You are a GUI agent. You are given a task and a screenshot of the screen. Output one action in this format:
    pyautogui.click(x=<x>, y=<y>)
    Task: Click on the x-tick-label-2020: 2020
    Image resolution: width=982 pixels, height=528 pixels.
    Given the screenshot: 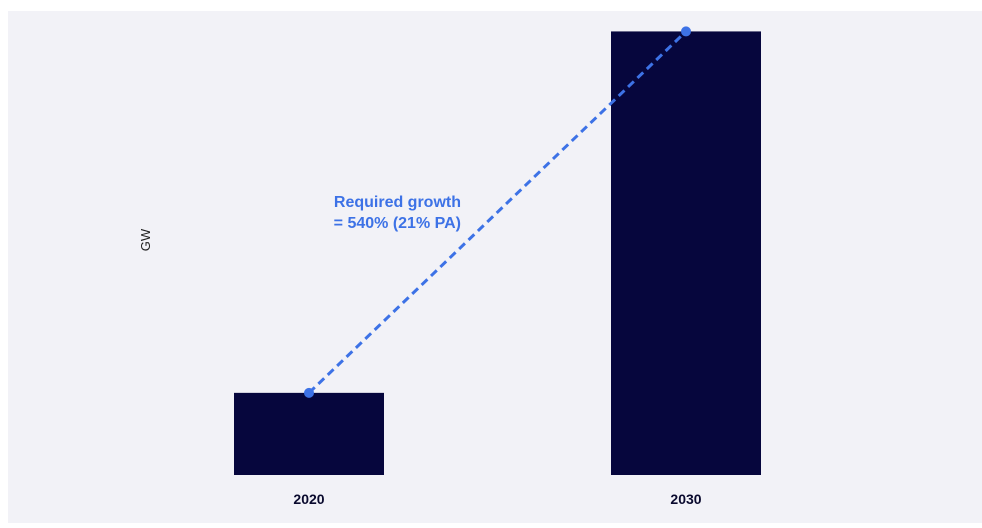 What is the action you would take?
    pyautogui.click(x=308, y=499)
    